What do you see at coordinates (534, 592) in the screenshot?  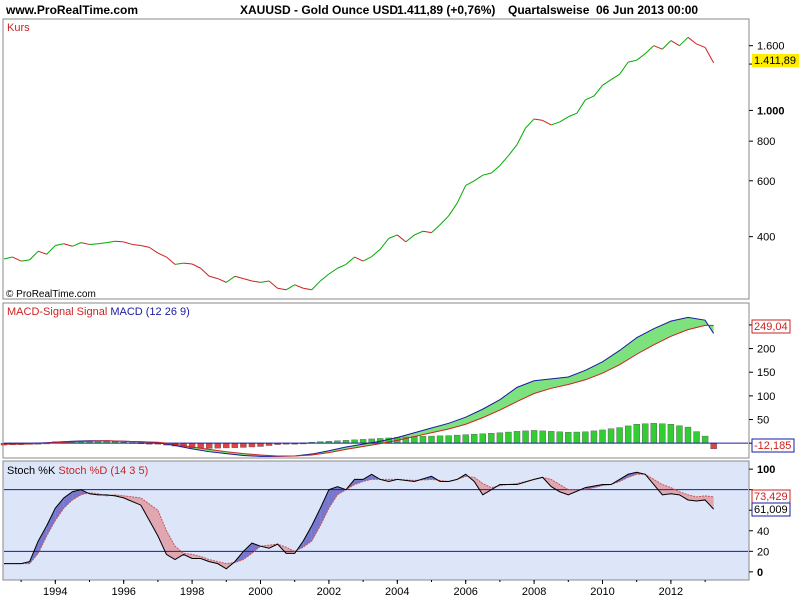 I see `x-axis-tick-label: 2008` at bounding box center [534, 592].